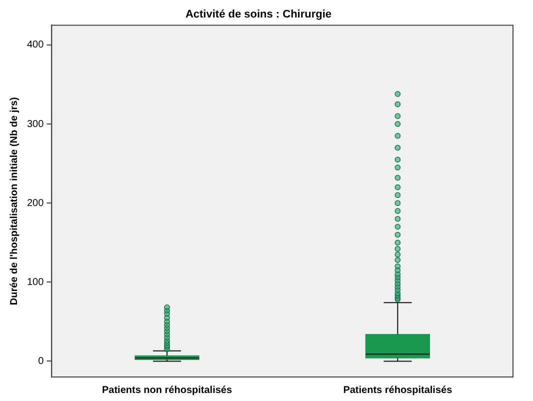 Image resolution: width=533 pixels, height=401 pixels. I want to click on y-tick-label: 300, so click(35, 124).